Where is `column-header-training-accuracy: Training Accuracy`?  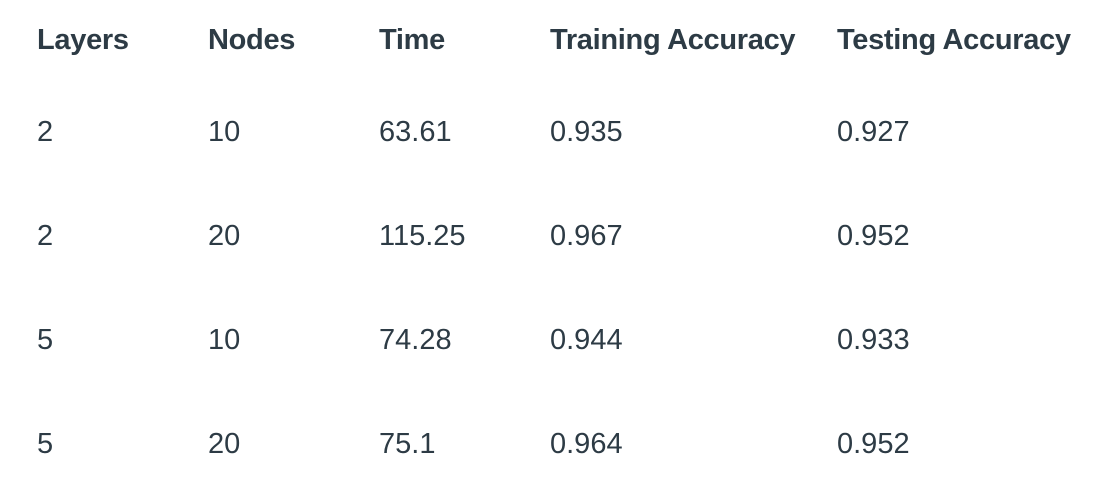 column-header-training-accuracy: Training Accuracy is located at coordinates (673, 39).